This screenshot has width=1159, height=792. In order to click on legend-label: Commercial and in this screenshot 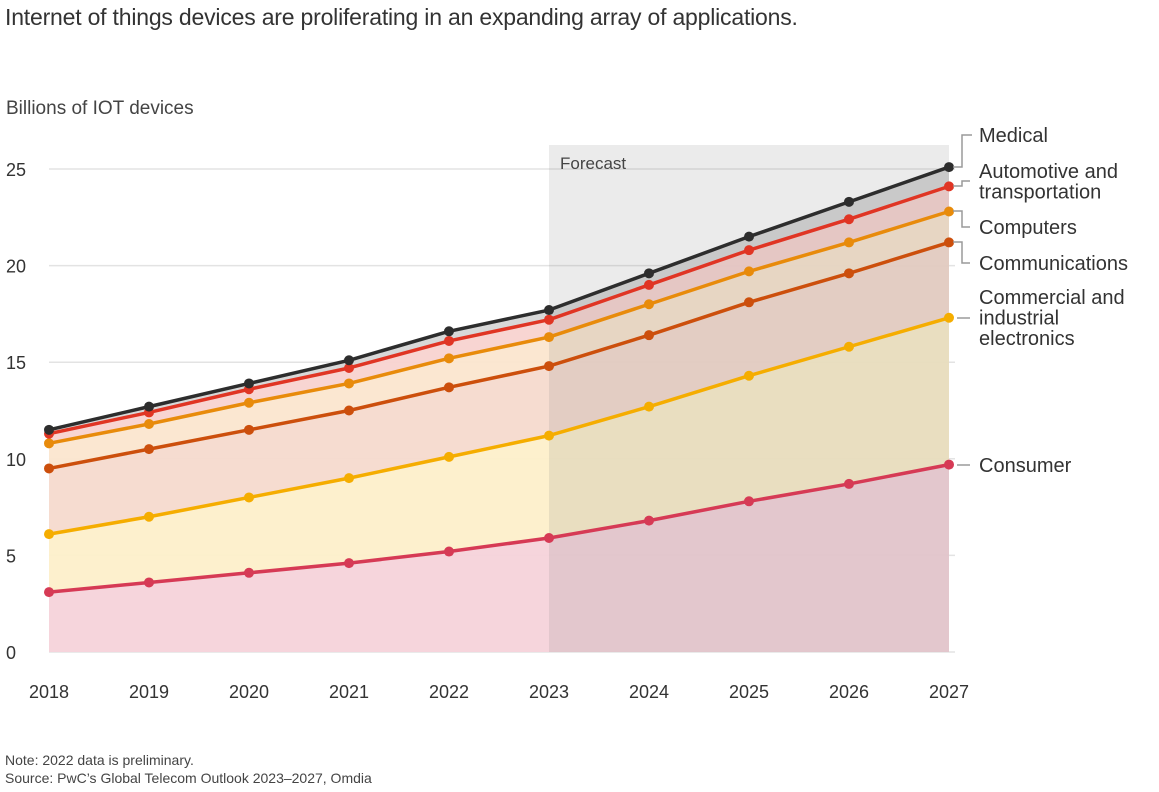, I will do `click(1052, 298)`.